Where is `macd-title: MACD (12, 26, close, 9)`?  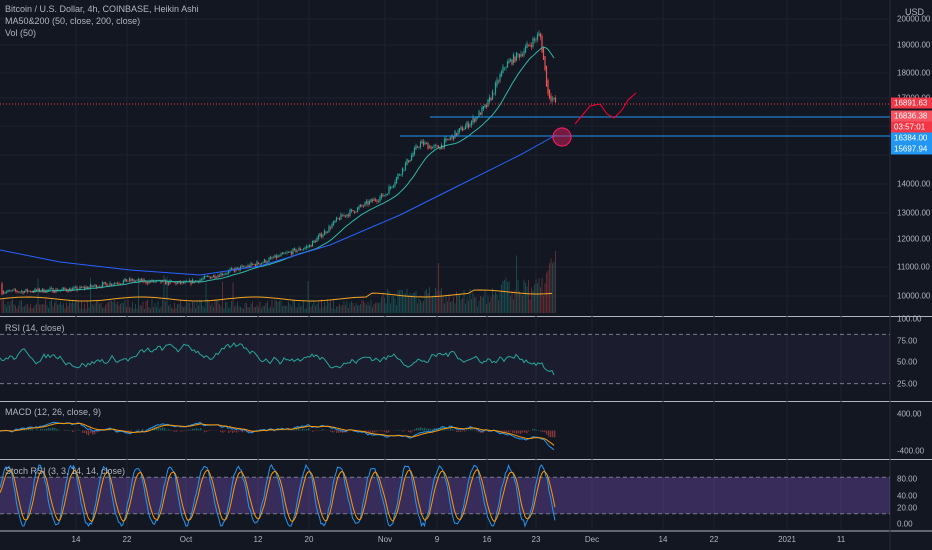 macd-title: MACD (12, 26, close, 9) is located at coordinates (53, 412).